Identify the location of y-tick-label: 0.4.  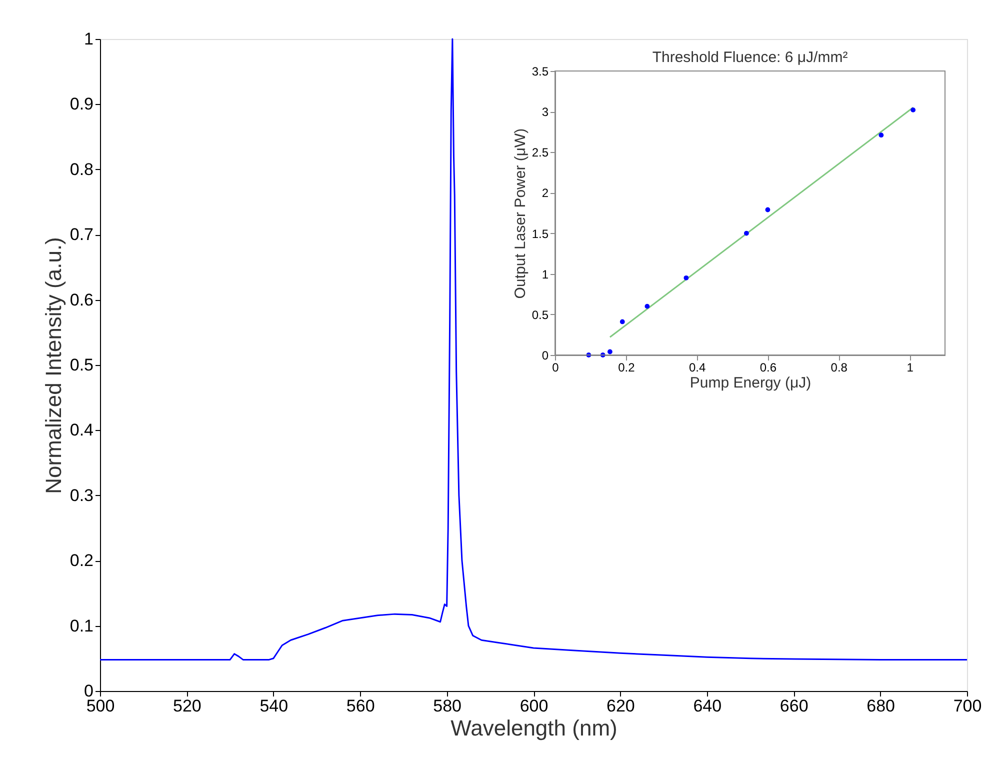
(82, 430).